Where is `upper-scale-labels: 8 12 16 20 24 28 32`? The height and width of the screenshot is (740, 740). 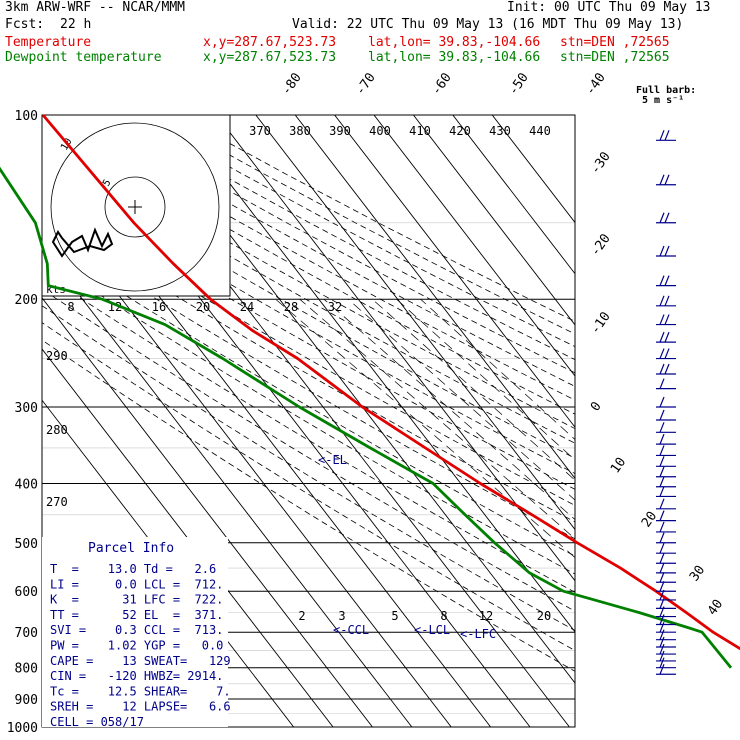 upper-scale-labels: 8 12 16 20 24 28 32 is located at coordinates (204, 307).